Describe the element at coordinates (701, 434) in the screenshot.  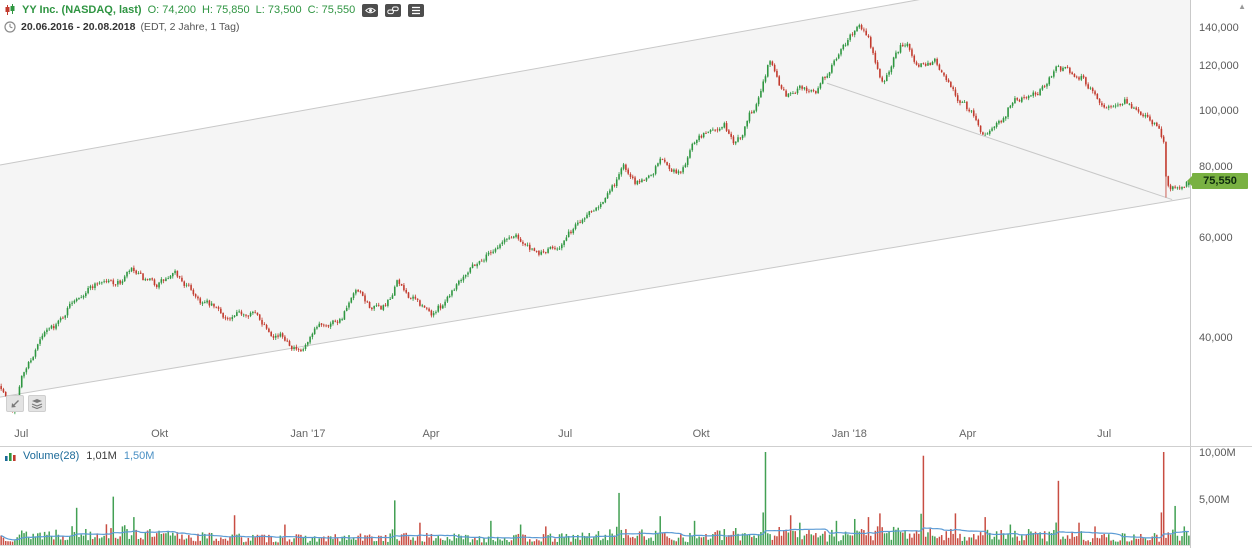
I see `time-axis-label: Okt` at that location.